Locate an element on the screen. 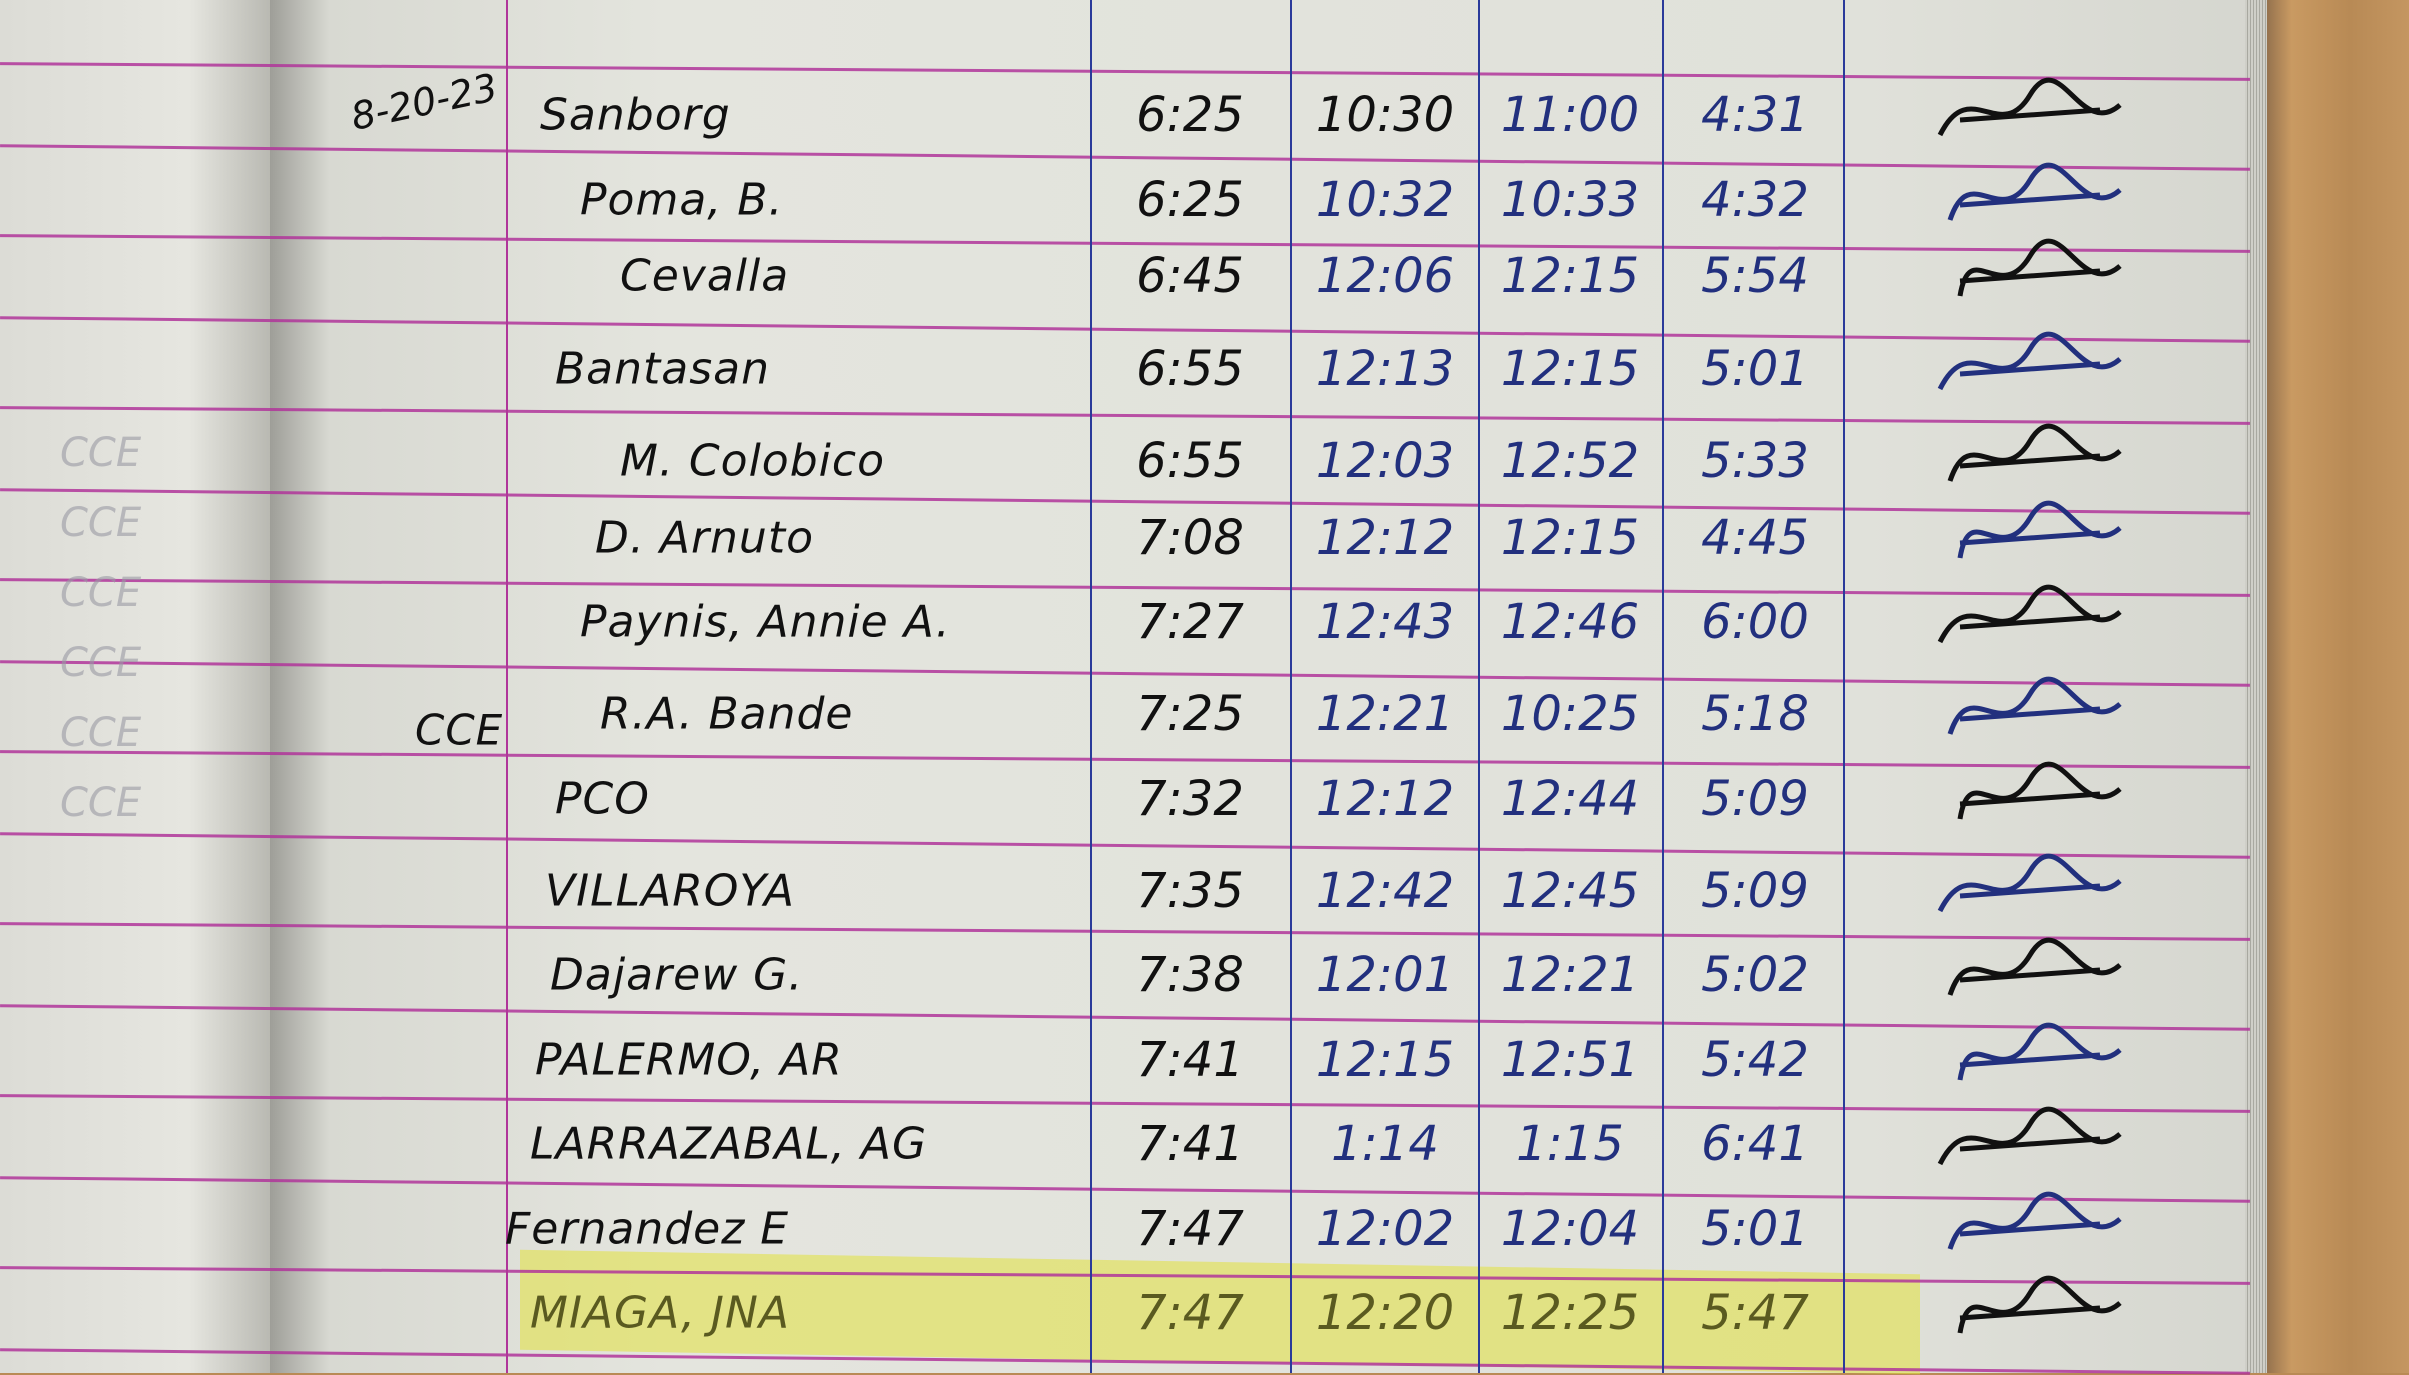  time-out-am: 12:21 is located at coordinates (1385, 714).